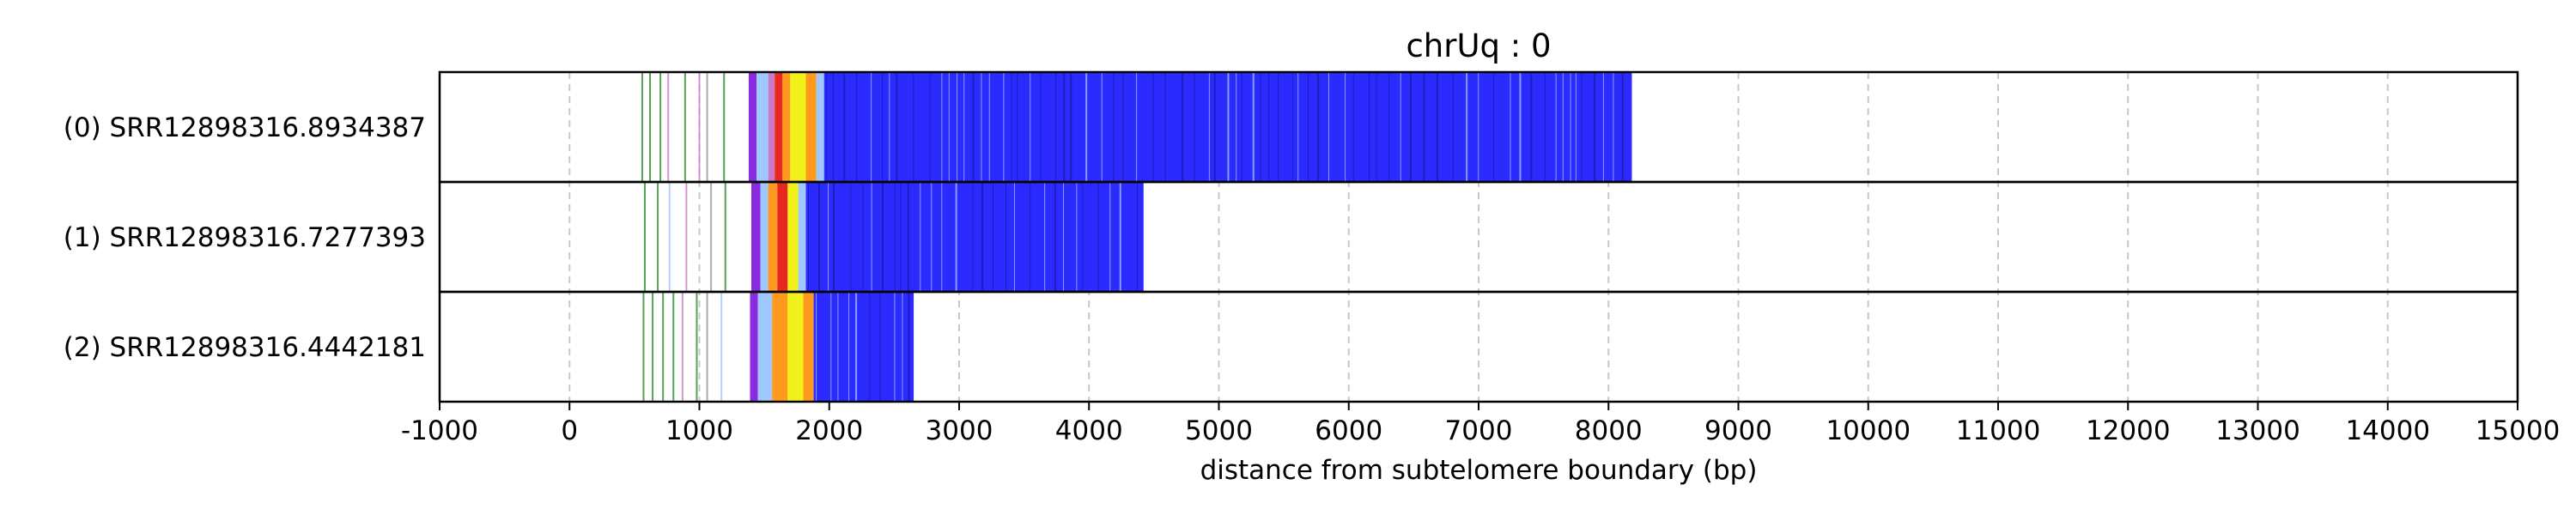 This screenshot has height=515, width=2576. What do you see at coordinates (699, 430) in the screenshot?
I see `x-tick-label: 1000` at bounding box center [699, 430].